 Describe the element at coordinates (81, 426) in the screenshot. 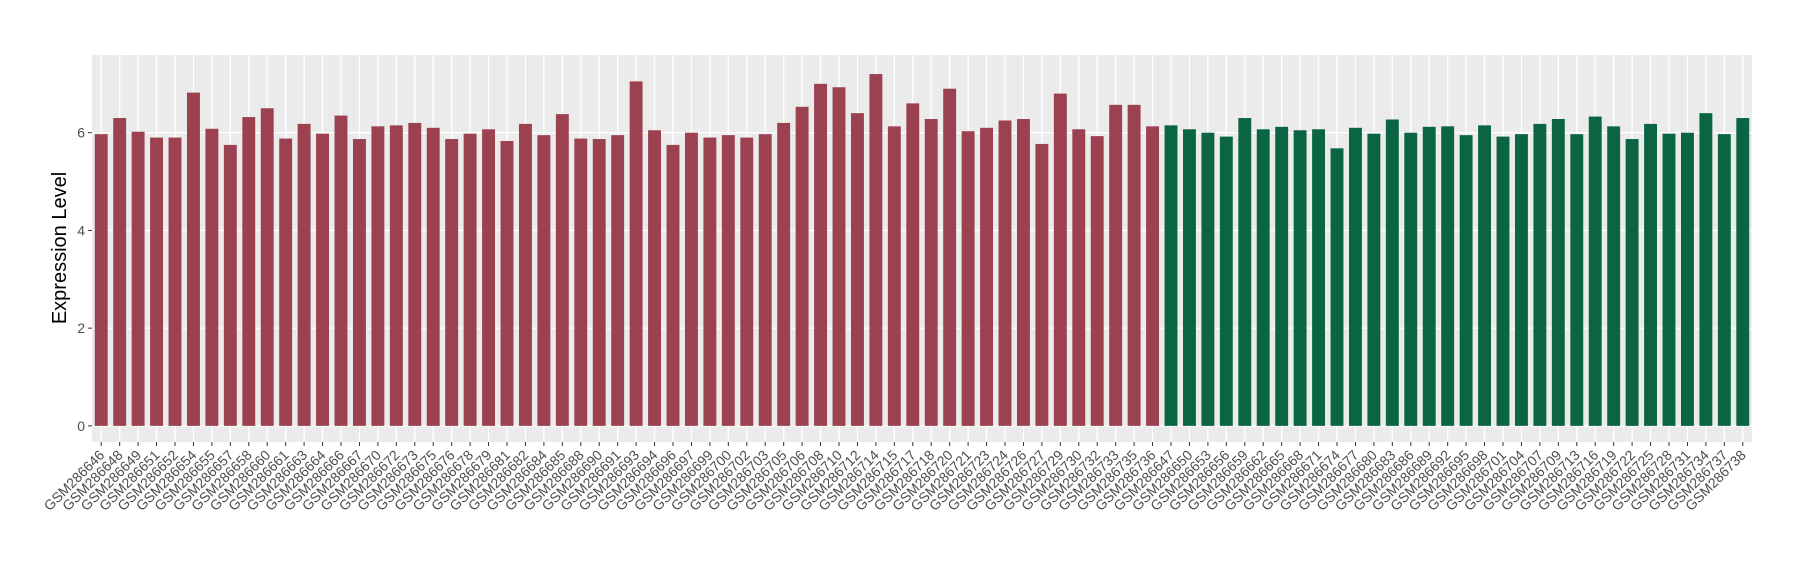

I see `y-tick-label: 0` at that location.